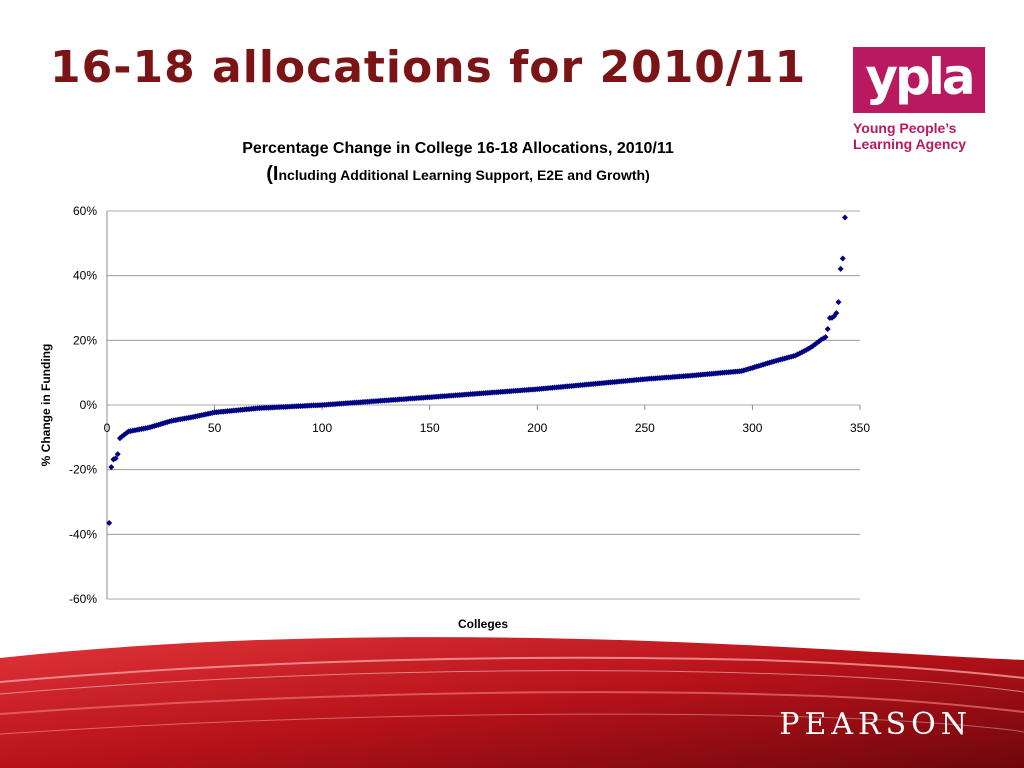  I want to click on ypla-logo-text: Young People’s Learning Agency, so click(919, 136).